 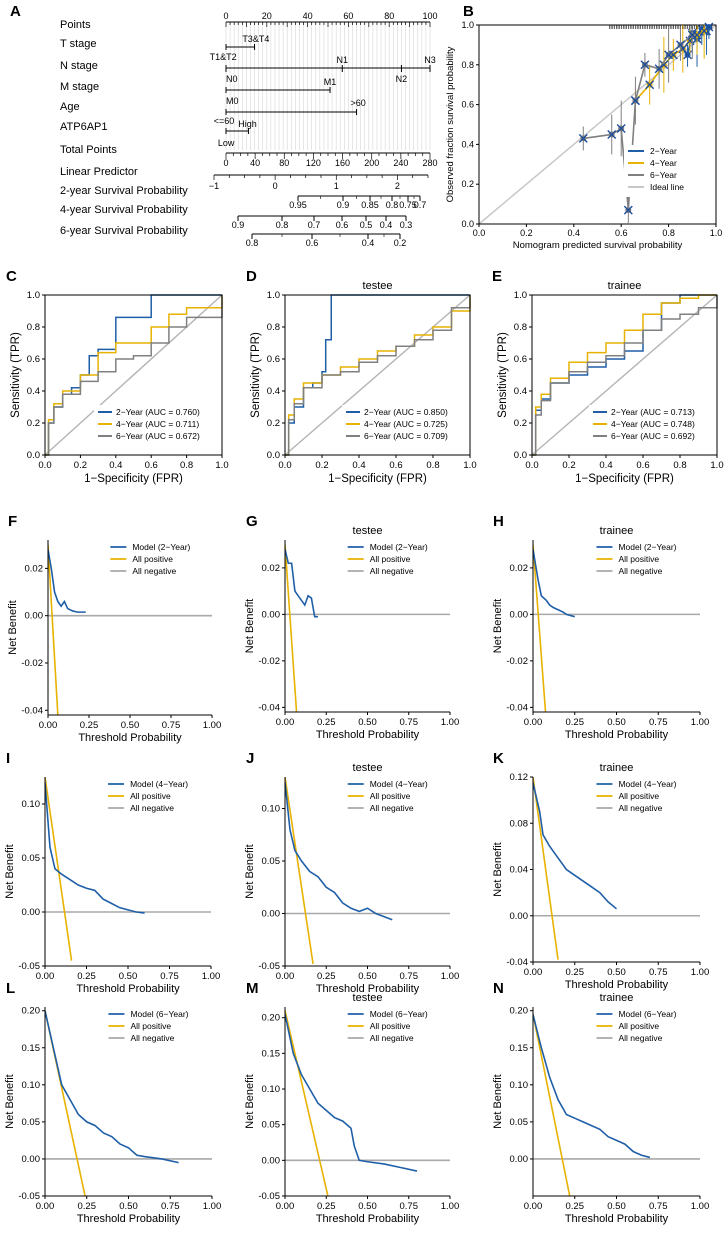 What do you see at coordinates (519, 777) in the screenshot?
I see `y-tick-label: 0.12` at bounding box center [519, 777].